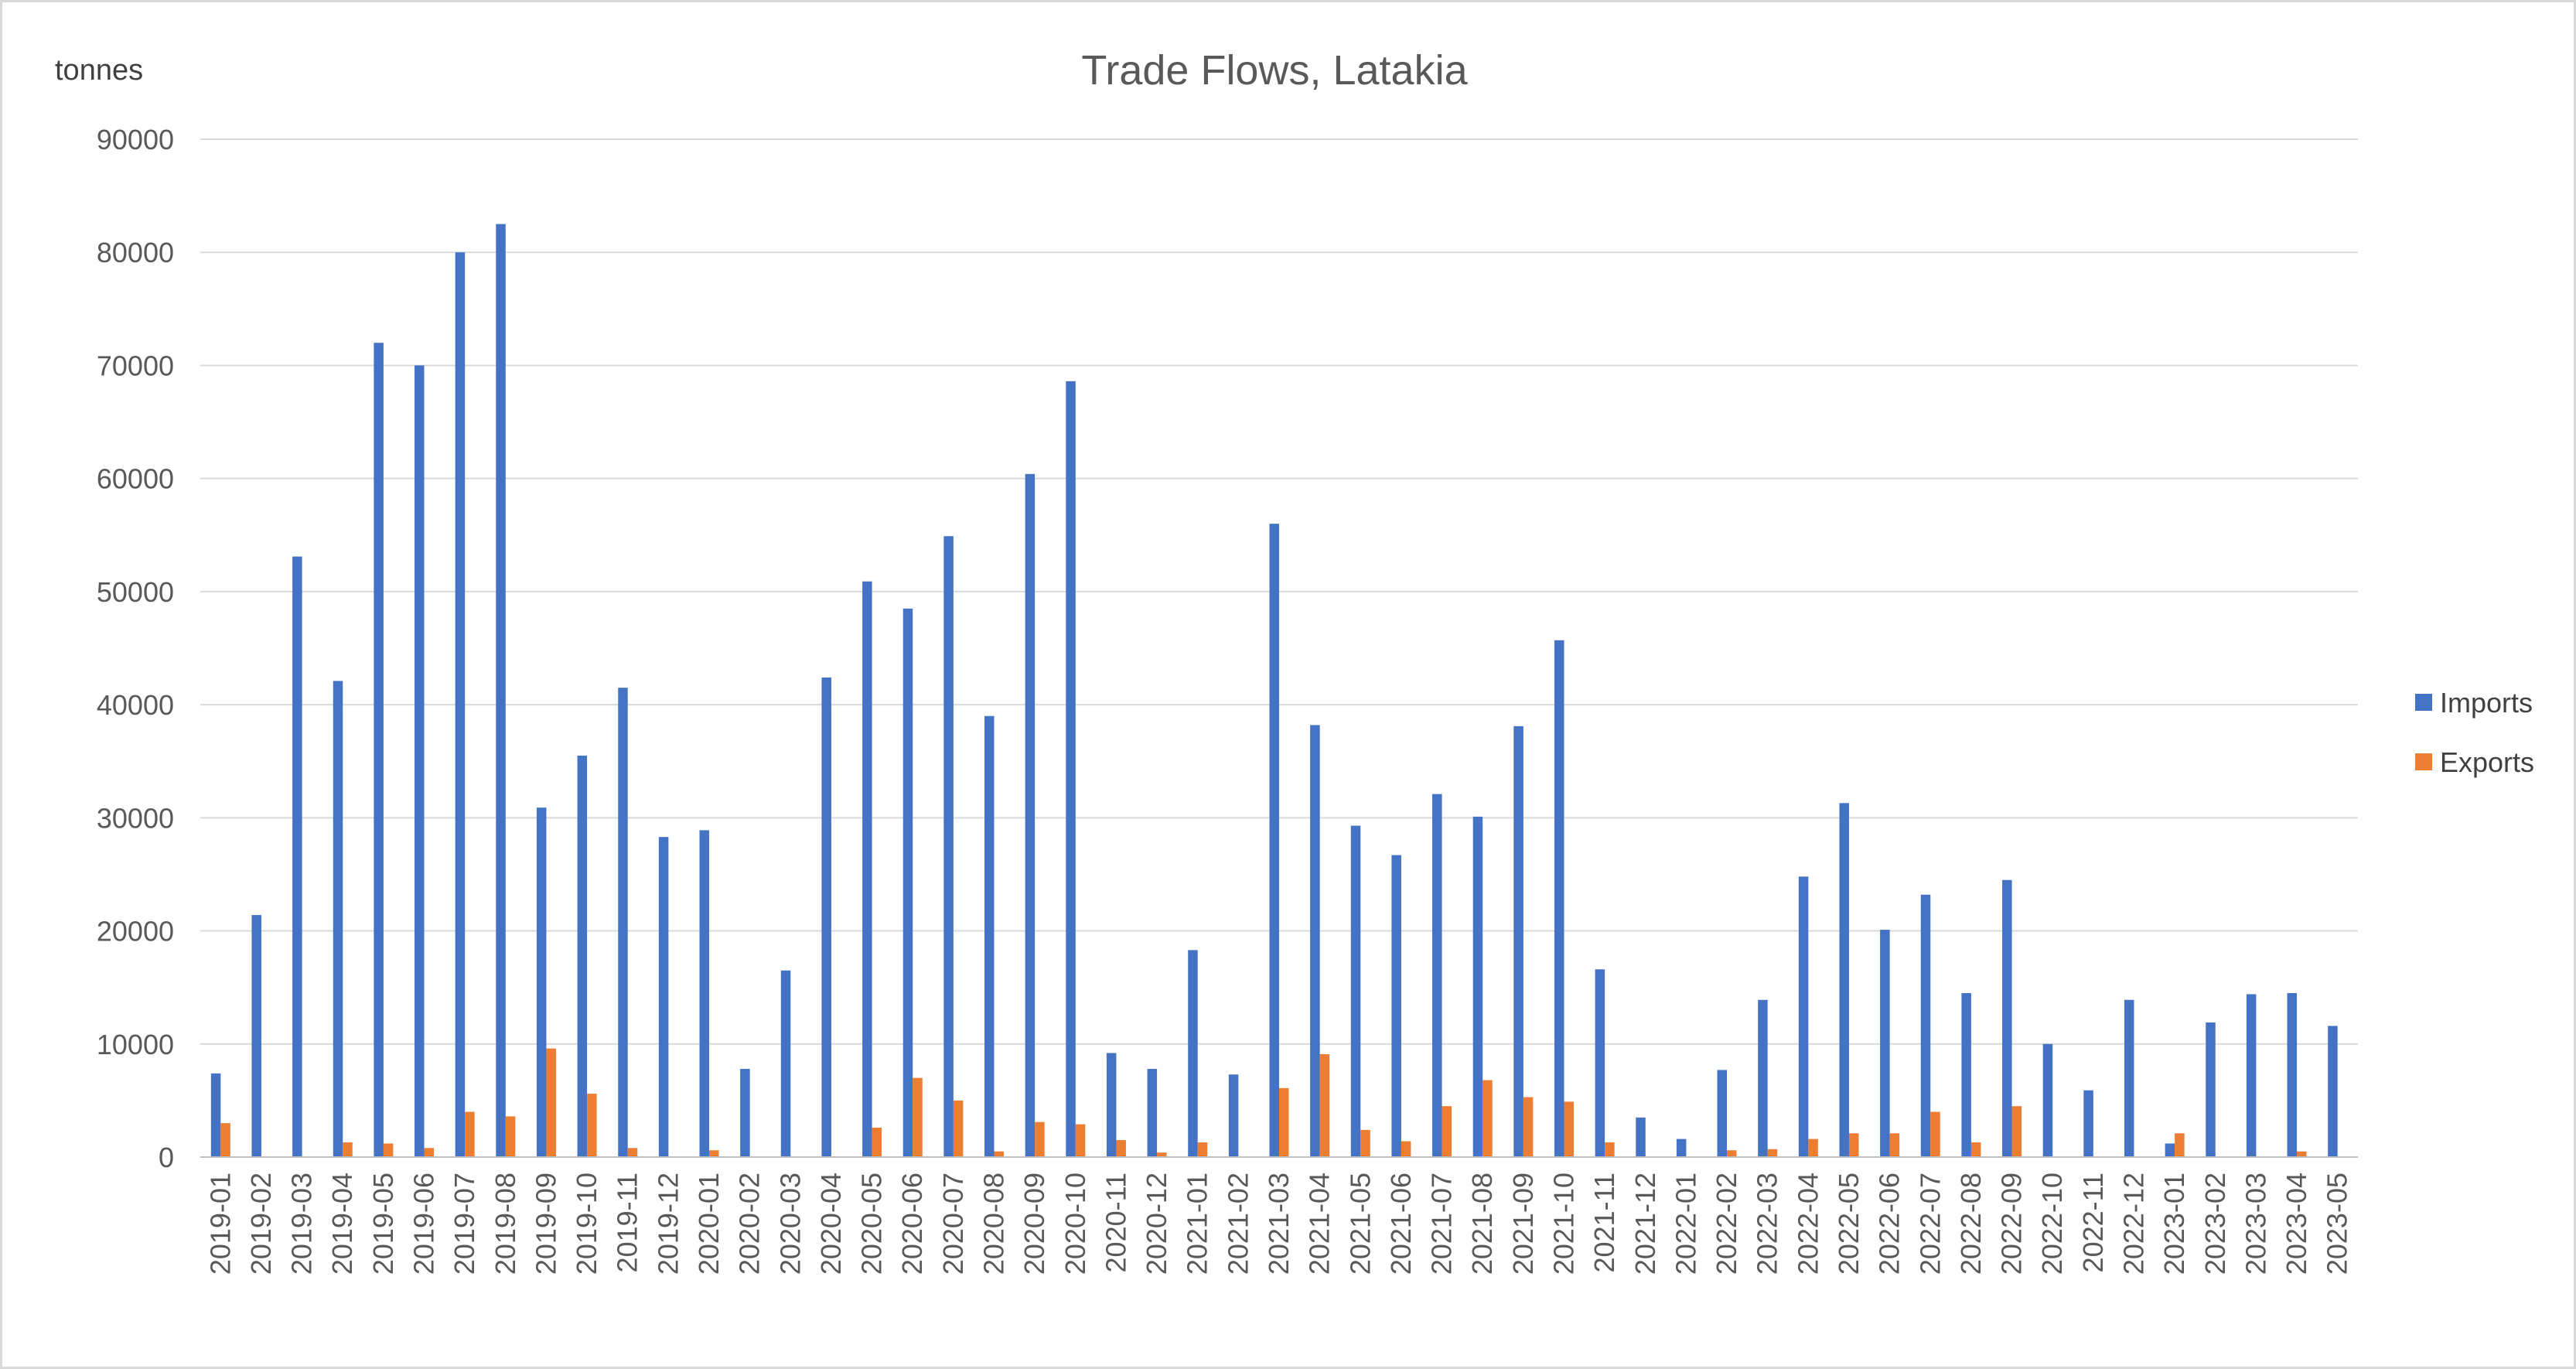  What do you see at coordinates (1808, 1224) in the screenshot?
I see `x-tick-label: 2022-04` at bounding box center [1808, 1224].